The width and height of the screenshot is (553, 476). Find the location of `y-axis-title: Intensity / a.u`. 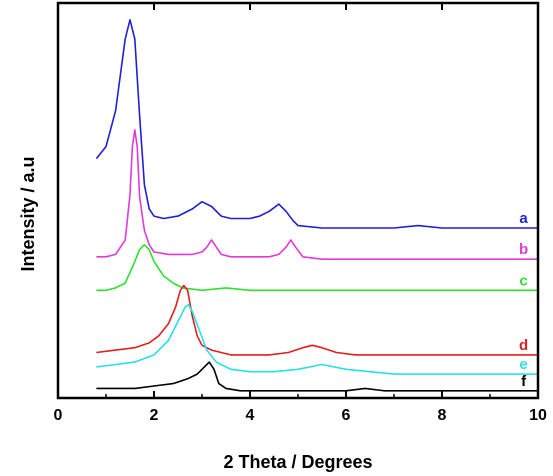

y-axis-title: Intensity / a.u is located at coordinates (28, 213).